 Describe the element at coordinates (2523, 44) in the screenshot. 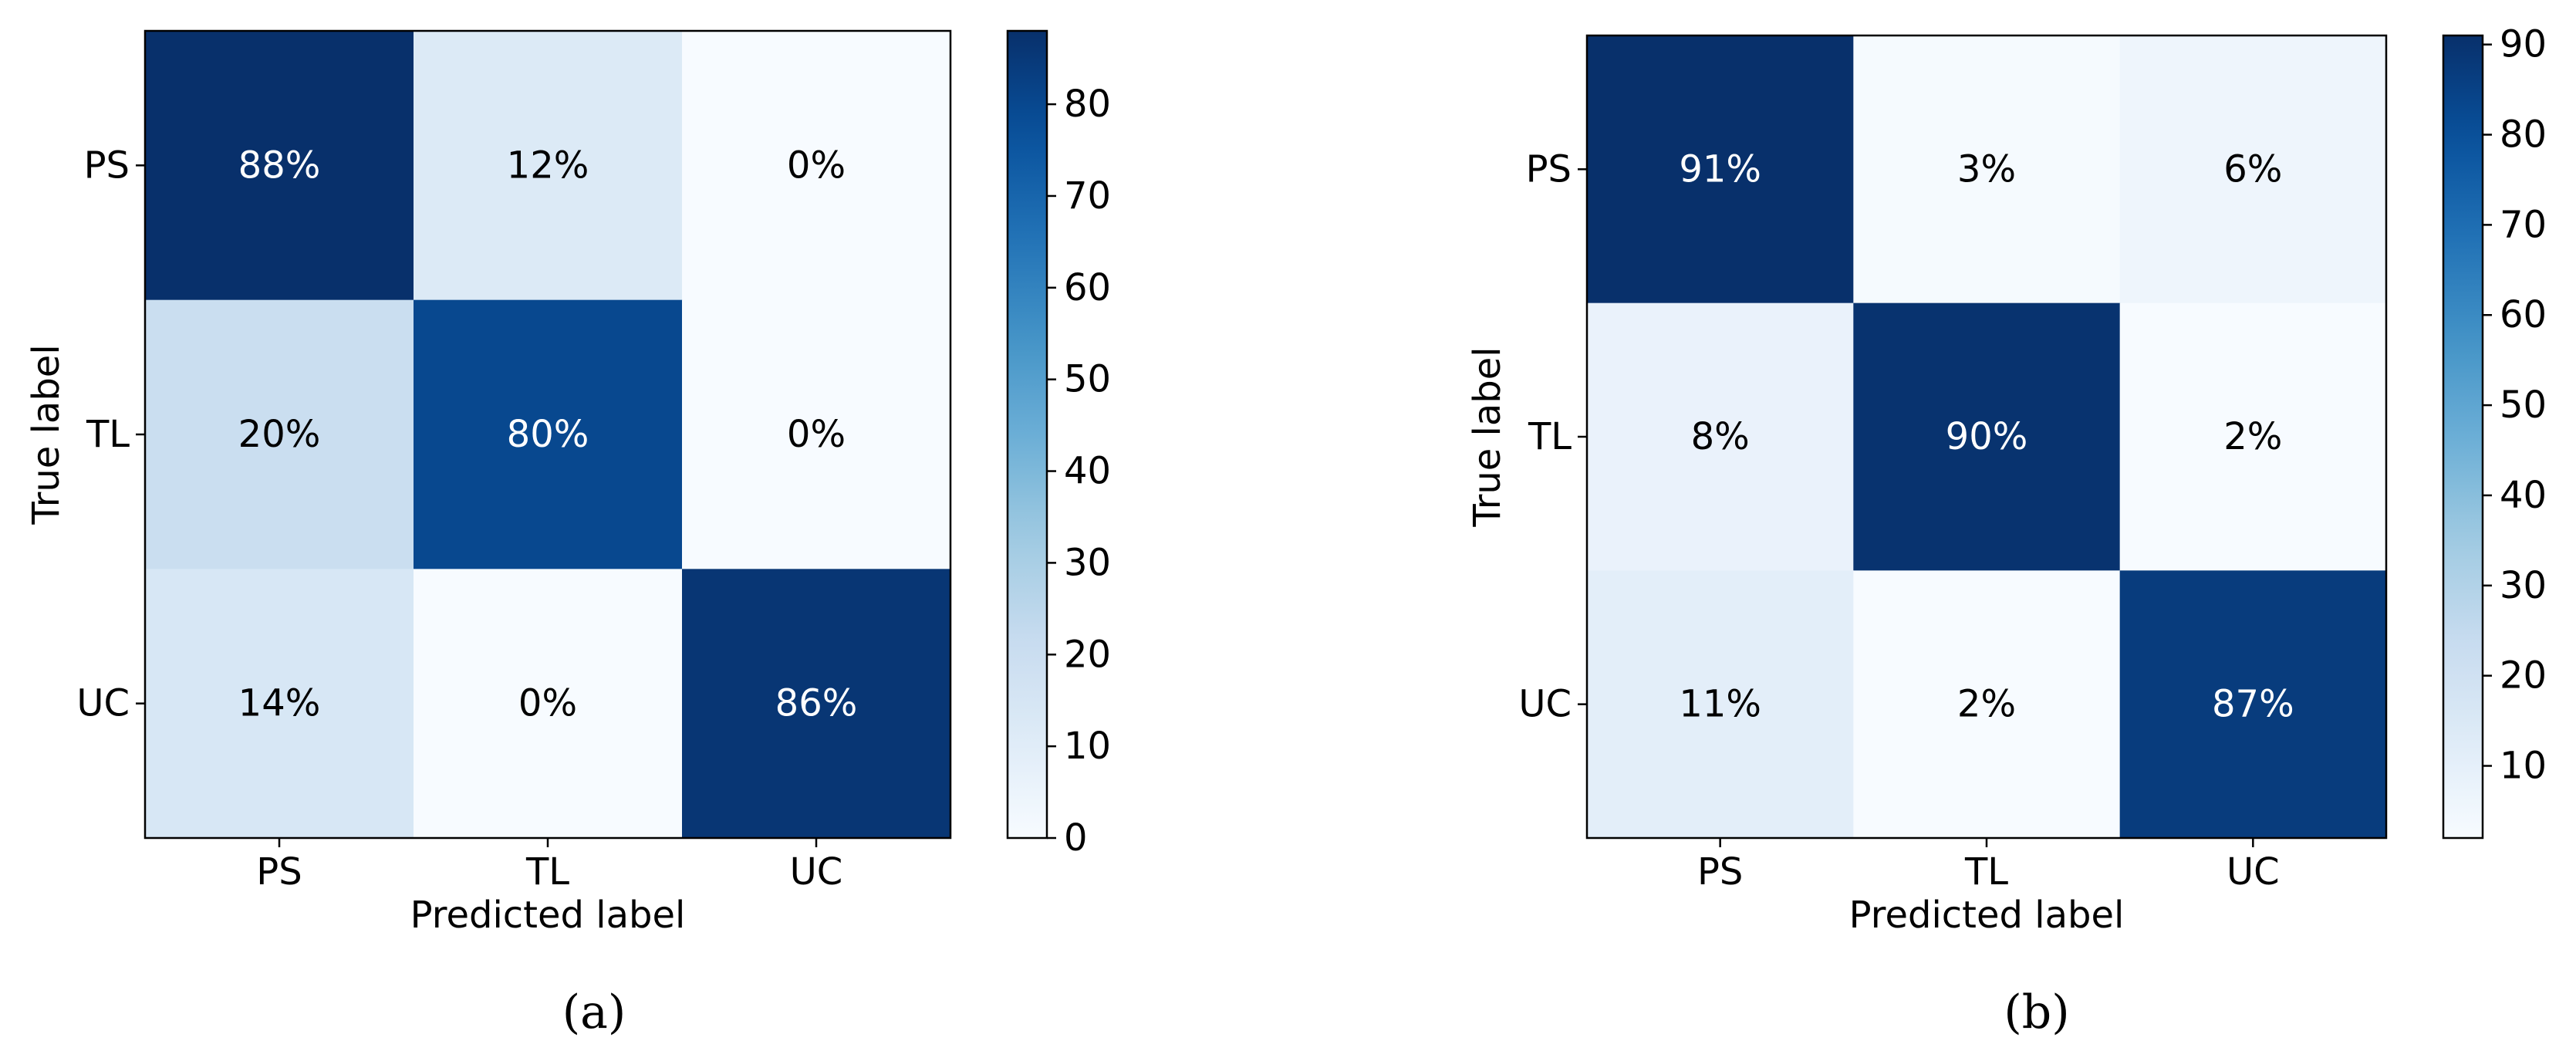

I see `colorbar-tick-label: 90` at that location.